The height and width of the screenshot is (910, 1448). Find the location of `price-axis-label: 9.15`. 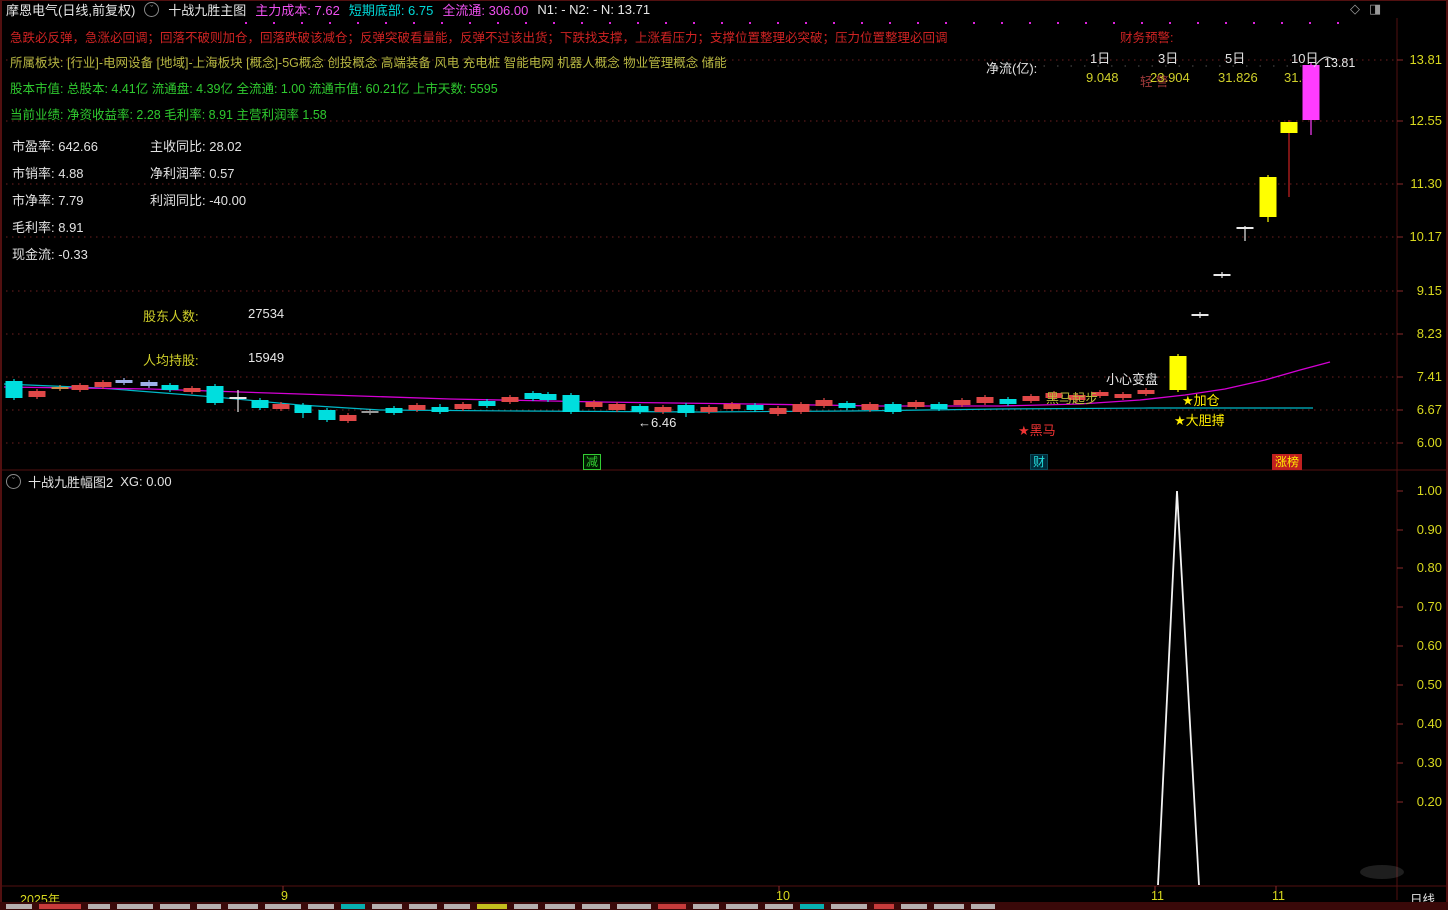

price-axis-label: 9.15 is located at coordinates (1429, 290).